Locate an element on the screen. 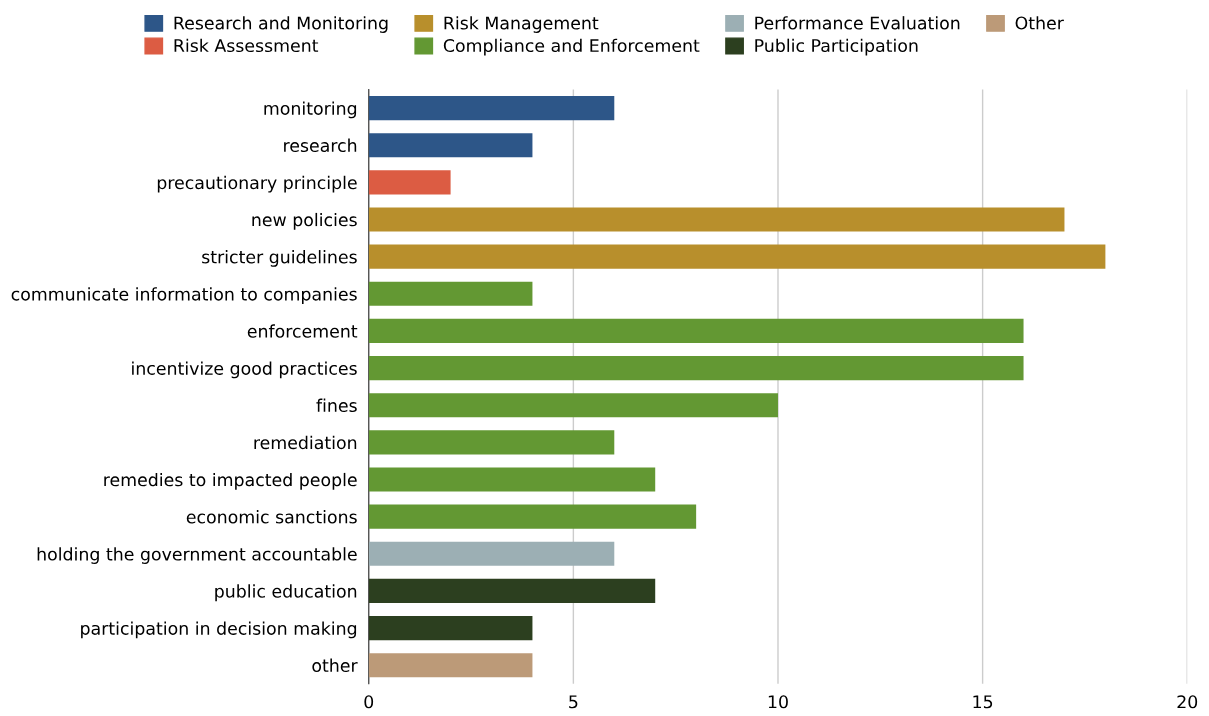  y-tick-label: enforcement is located at coordinates (302, 331).